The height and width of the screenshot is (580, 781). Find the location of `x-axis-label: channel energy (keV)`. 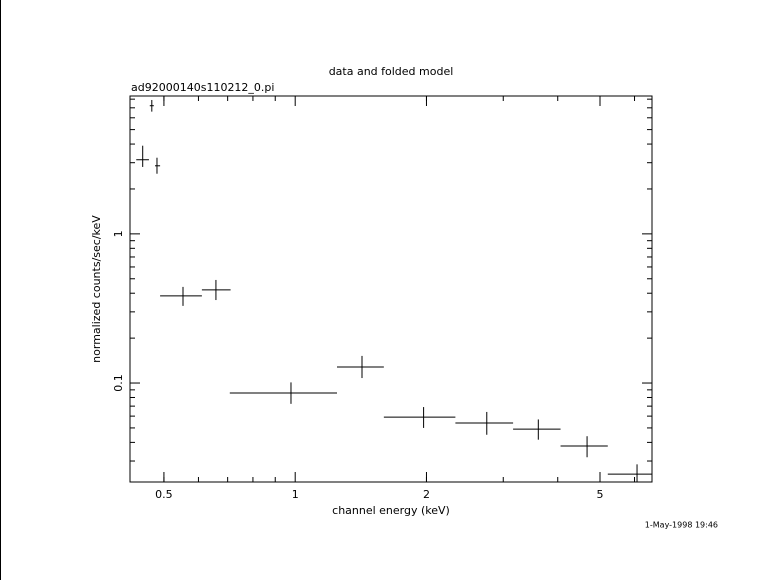

x-axis-label: channel energy (keV) is located at coordinates (391, 510).